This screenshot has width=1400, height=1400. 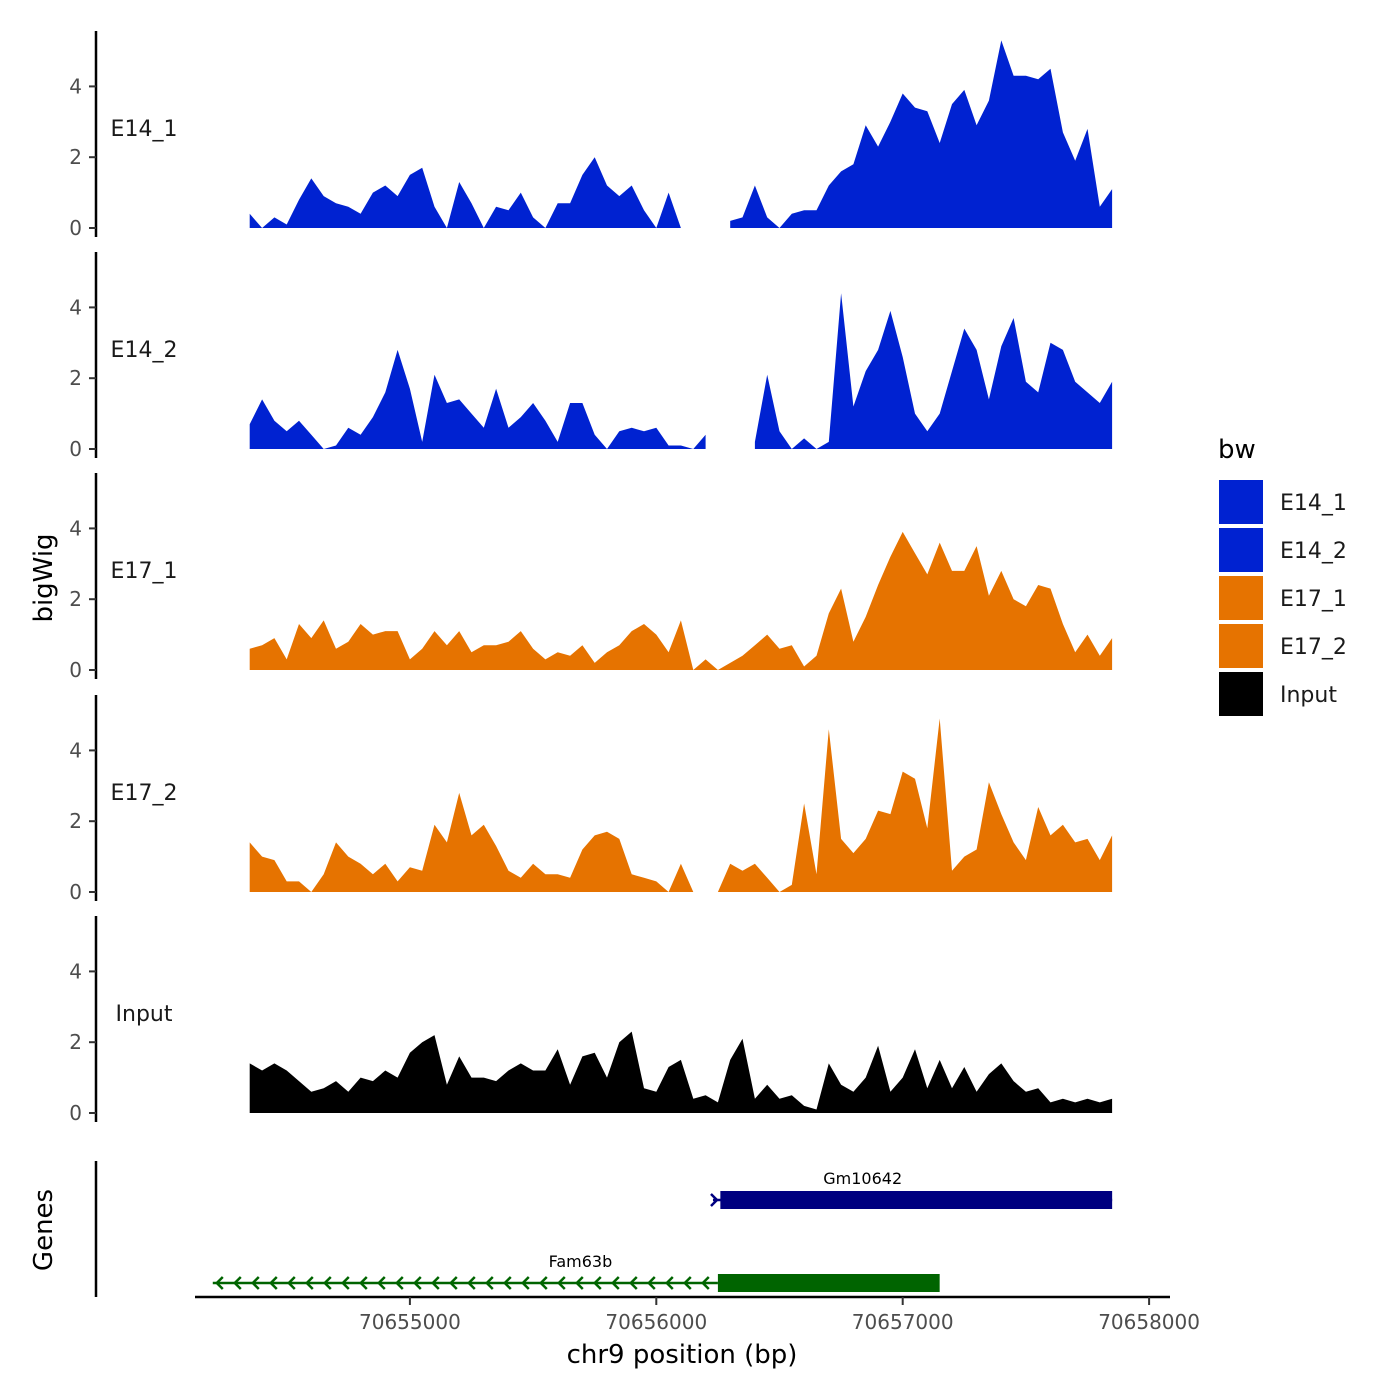 What do you see at coordinates (144, 793) in the screenshot?
I see `track-label: E17_2` at bounding box center [144, 793].